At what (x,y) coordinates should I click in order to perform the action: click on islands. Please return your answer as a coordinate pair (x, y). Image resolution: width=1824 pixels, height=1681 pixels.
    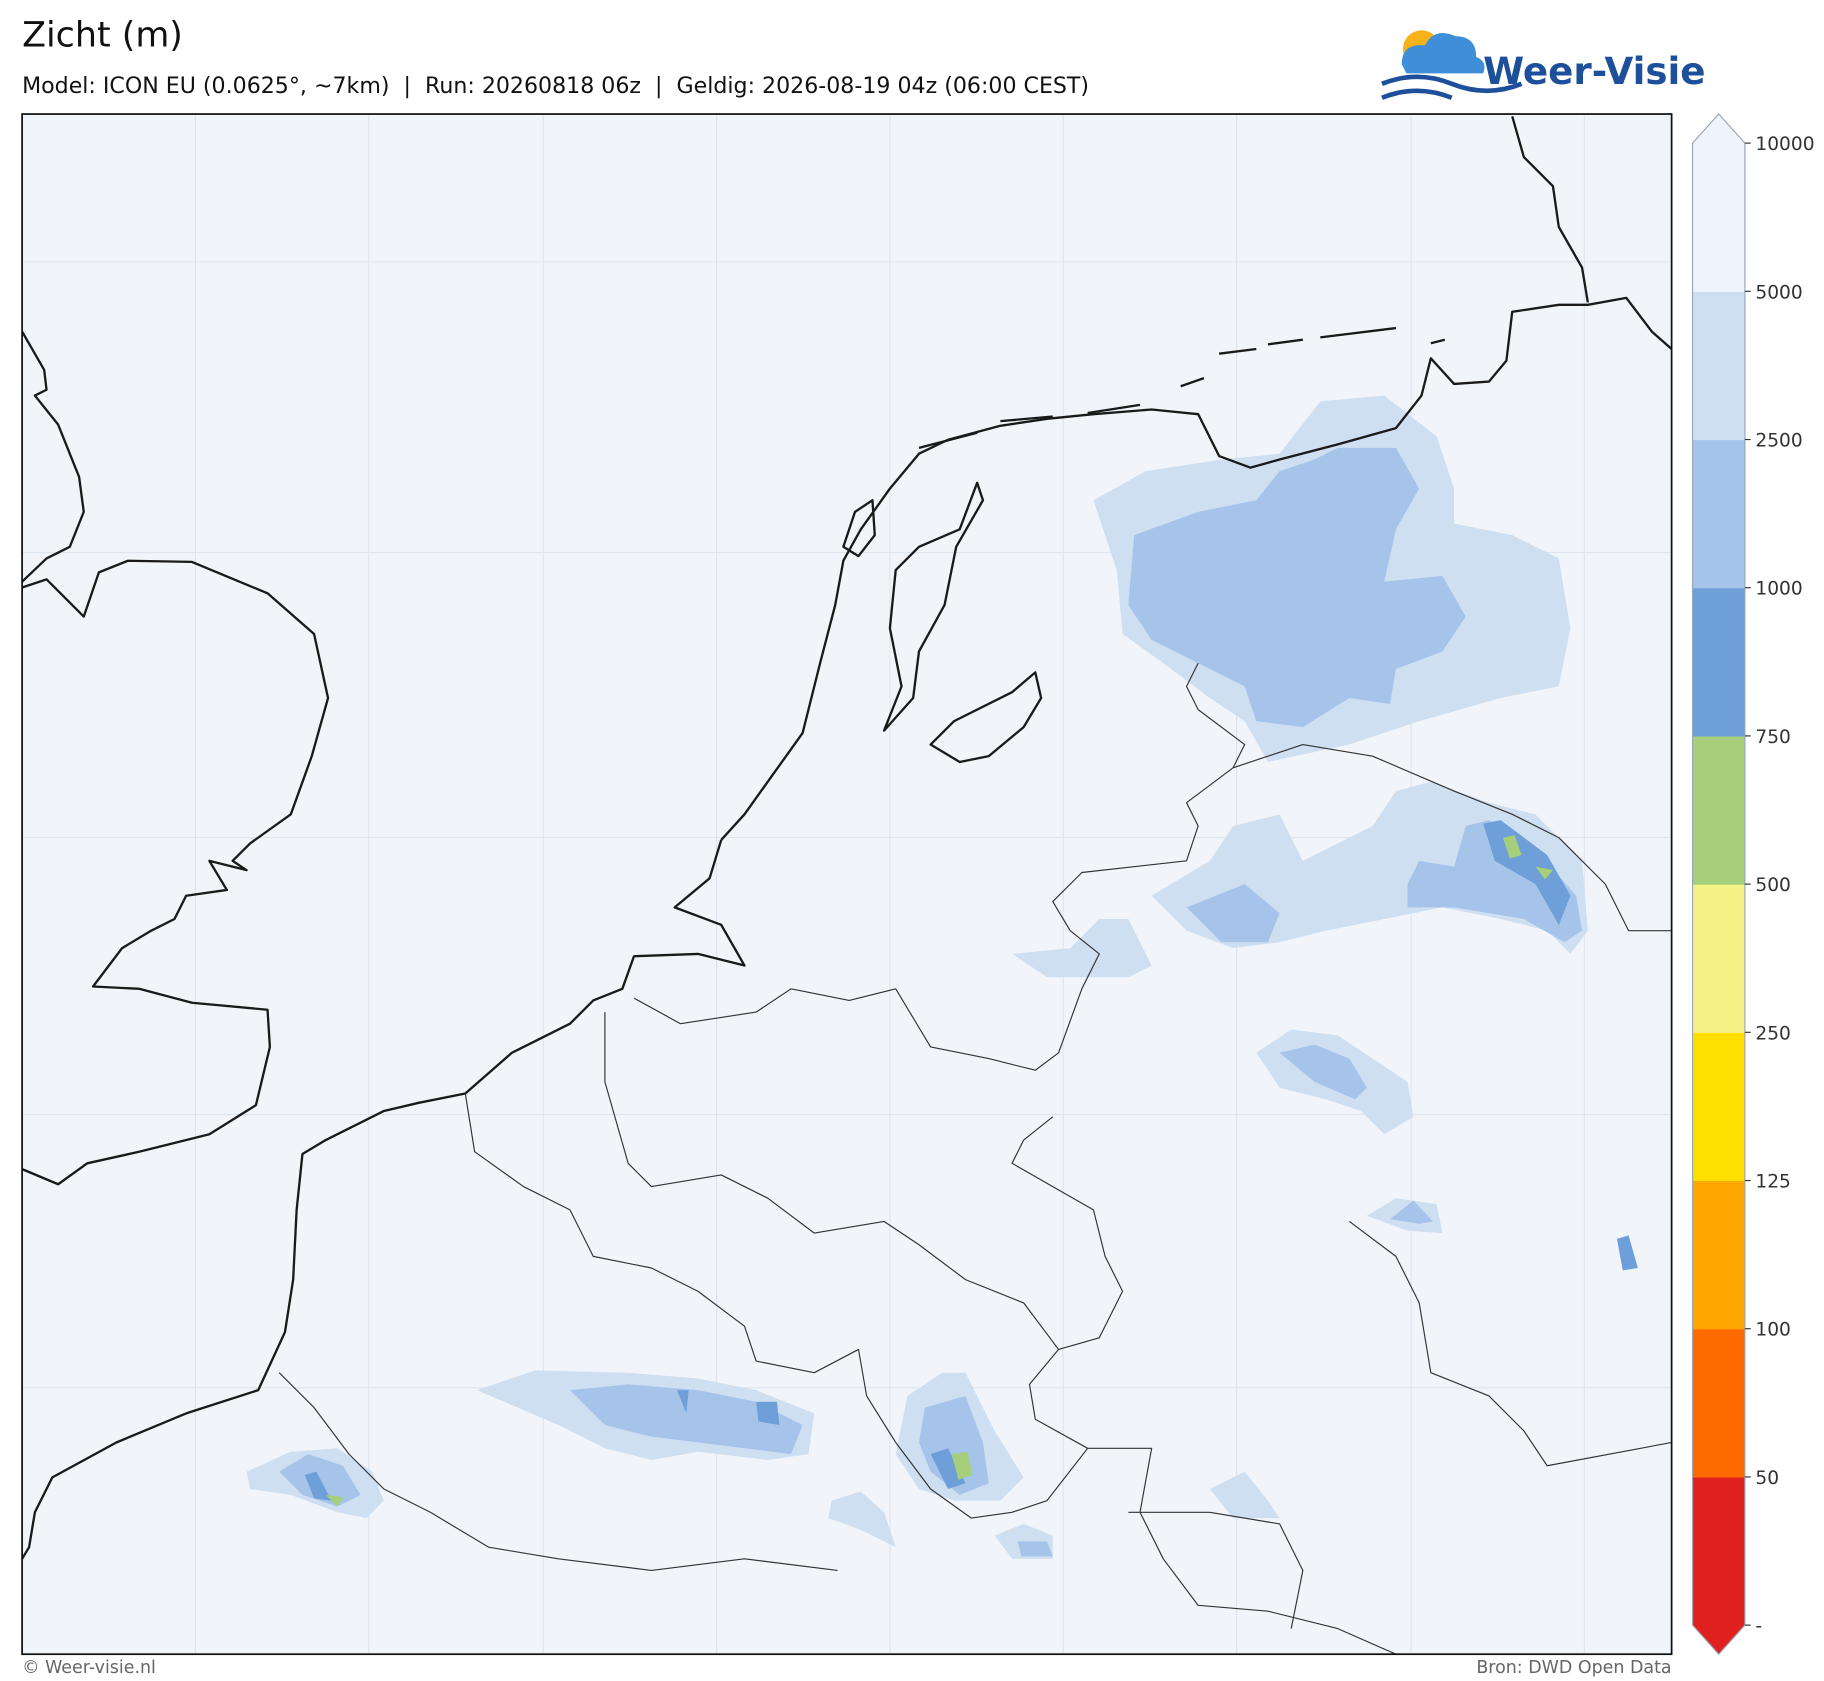
    Looking at the image, I should click on (1182, 388).